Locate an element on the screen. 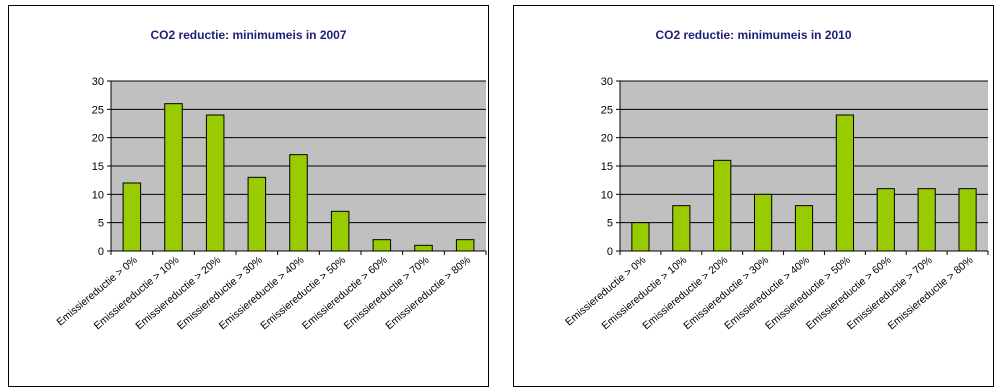  chart-title: CO2 reductie: minimumeis in 2007 is located at coordinates (248, 35).